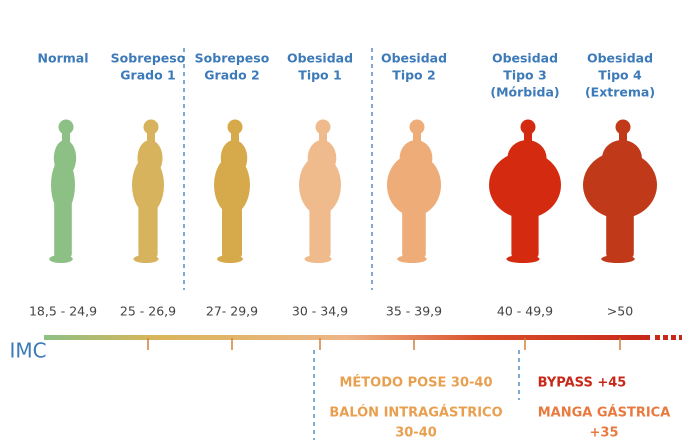 Image resolution: width=700 pixels, height=443 pixels. Describe the element at coordinates (620, 92) in the screenshot. I see `column-label: (Extrema)` at that location.